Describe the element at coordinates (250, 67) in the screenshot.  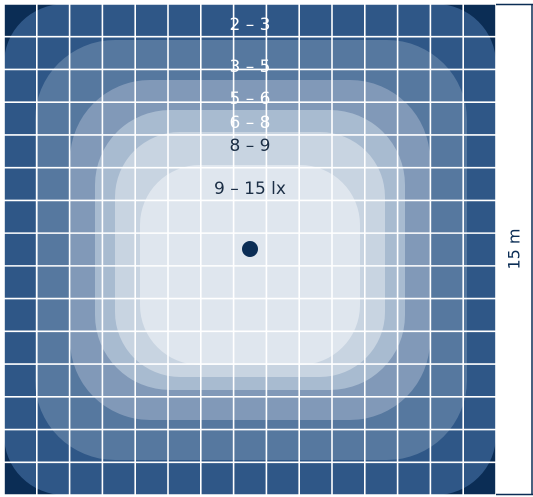
I see `zone-label-3-5: 3 – 5` at that location.